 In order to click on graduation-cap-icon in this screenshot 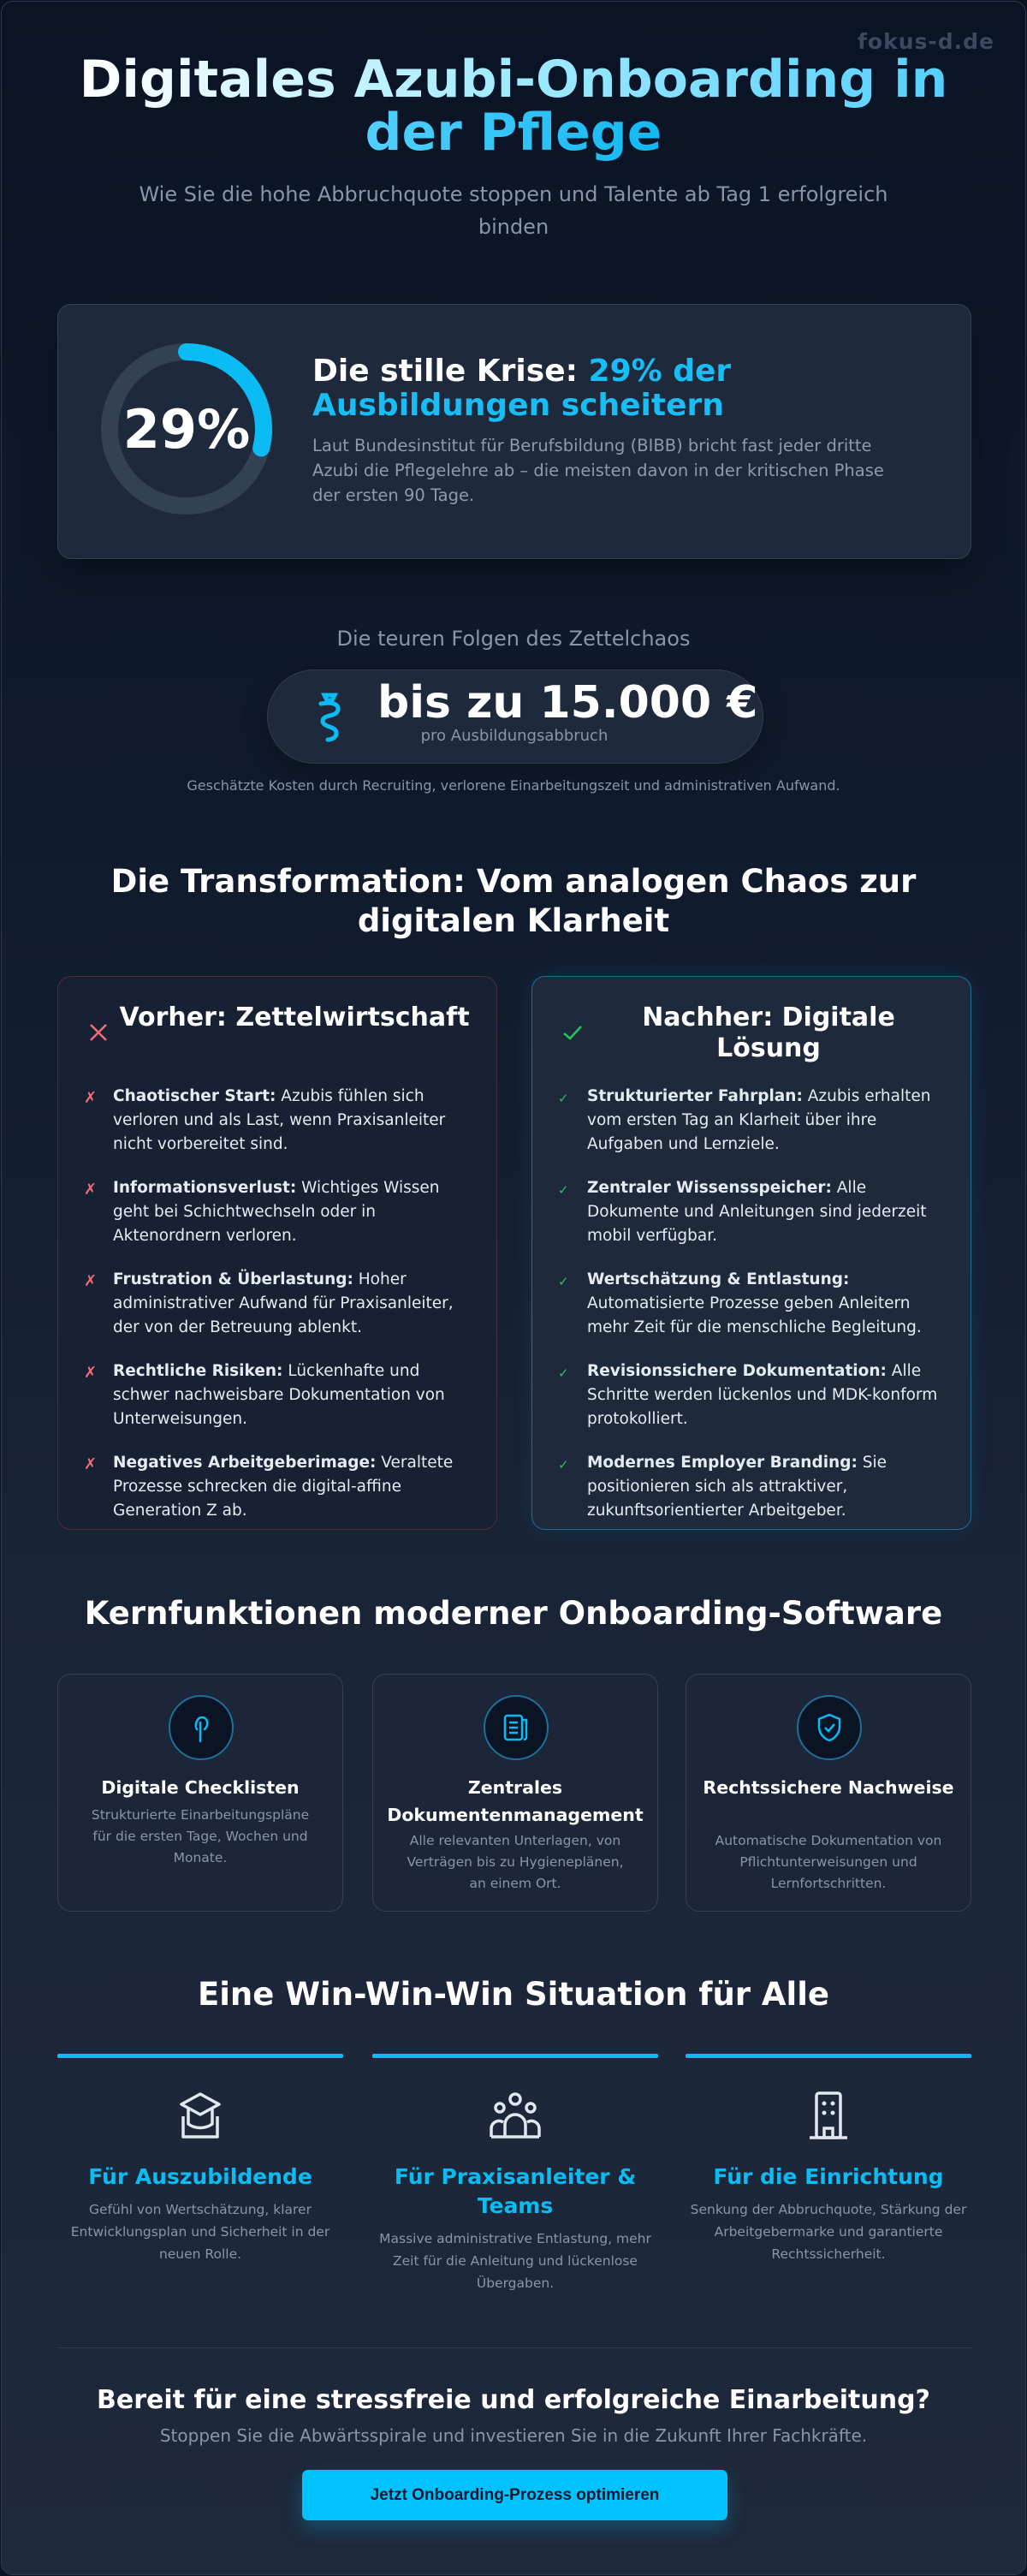, I will do `click(200, 2116)`.